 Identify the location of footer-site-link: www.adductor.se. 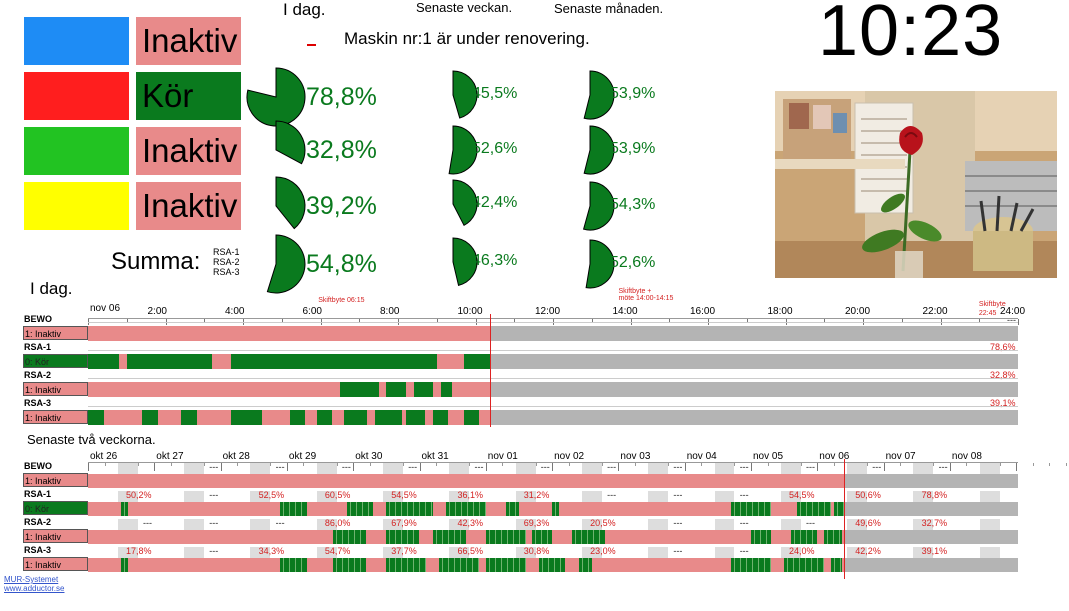
(34, 588).